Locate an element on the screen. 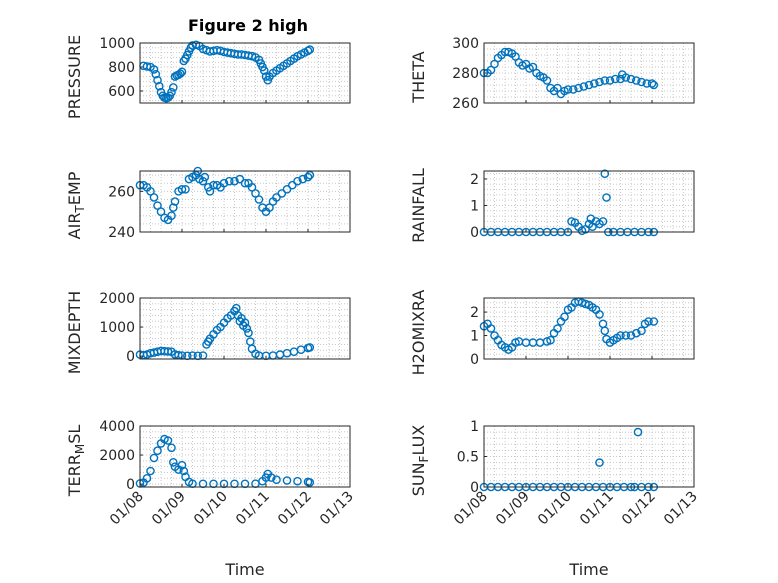 This screenshot has height=583, width=778. data-points is located at coordinates (225, 332).